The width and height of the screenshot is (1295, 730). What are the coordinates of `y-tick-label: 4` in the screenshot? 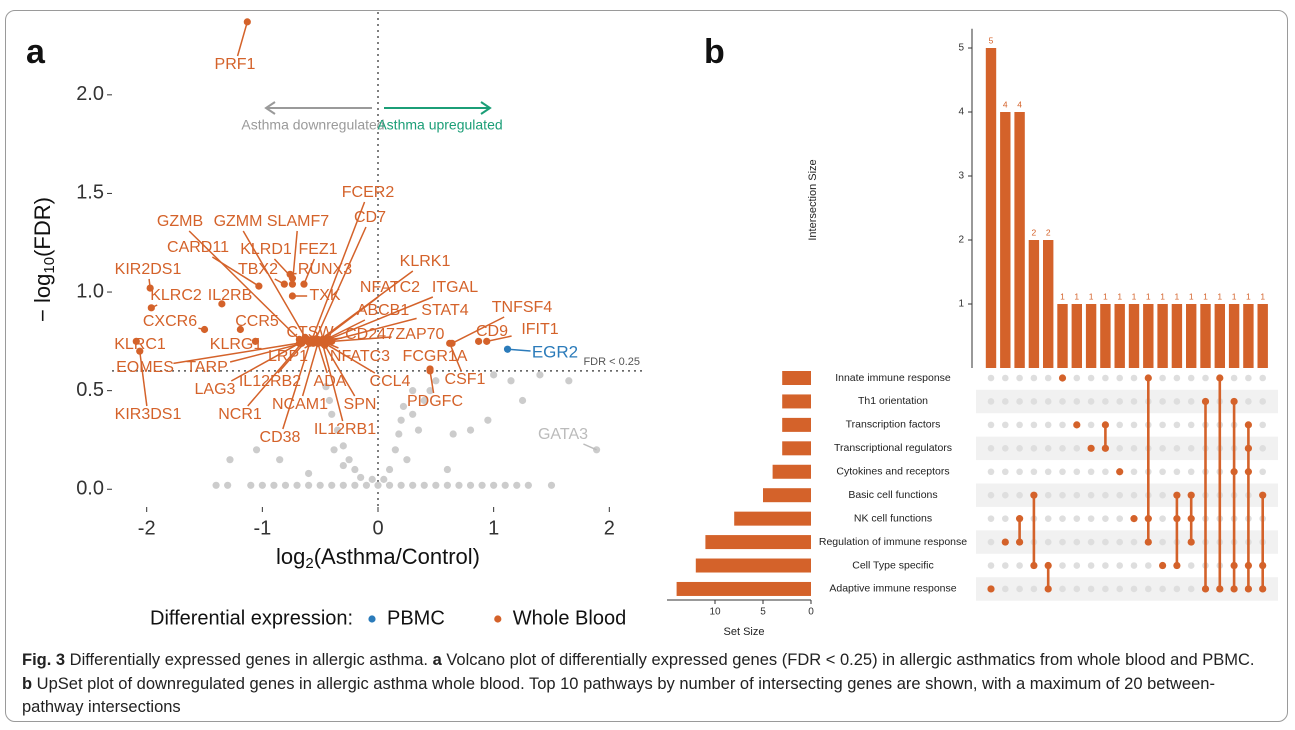 It's located at (961, 112).